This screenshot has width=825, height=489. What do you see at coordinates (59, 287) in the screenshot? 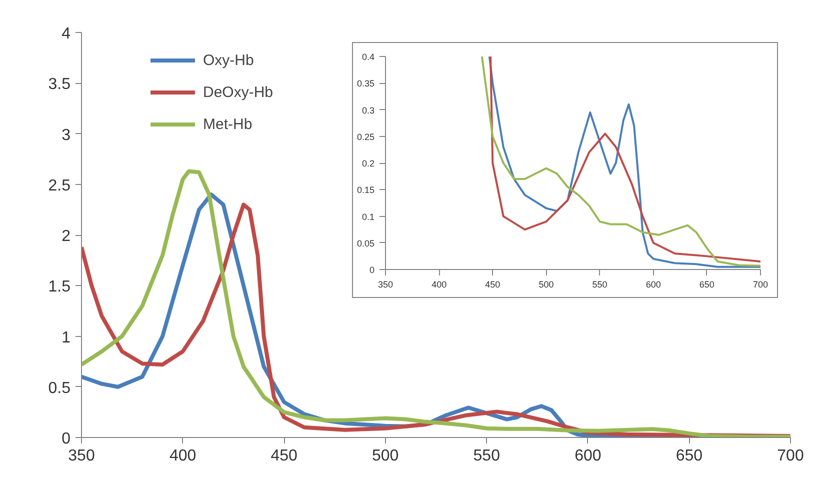
I see `y-tick-label: 1.5` at bounding box center [59, 287].